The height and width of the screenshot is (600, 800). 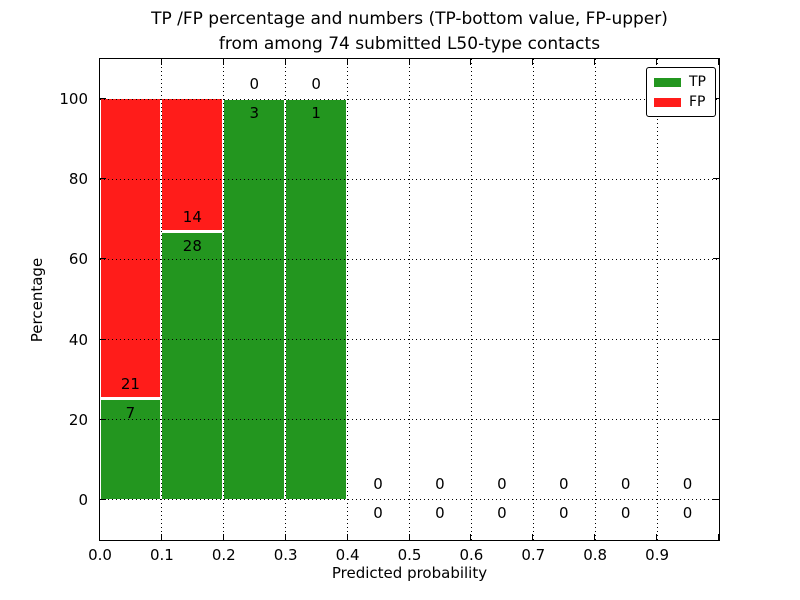 What do you see at coordinates (409, 555) in the screenshot?
I see `x-tick-label: 0.5` at bounding box center [409, 555].